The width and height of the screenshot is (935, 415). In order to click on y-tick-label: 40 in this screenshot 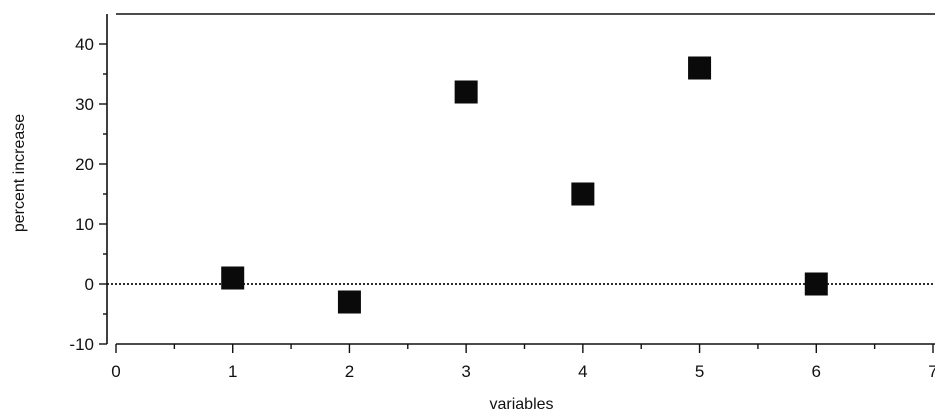, I will do `click(84, 44)`.